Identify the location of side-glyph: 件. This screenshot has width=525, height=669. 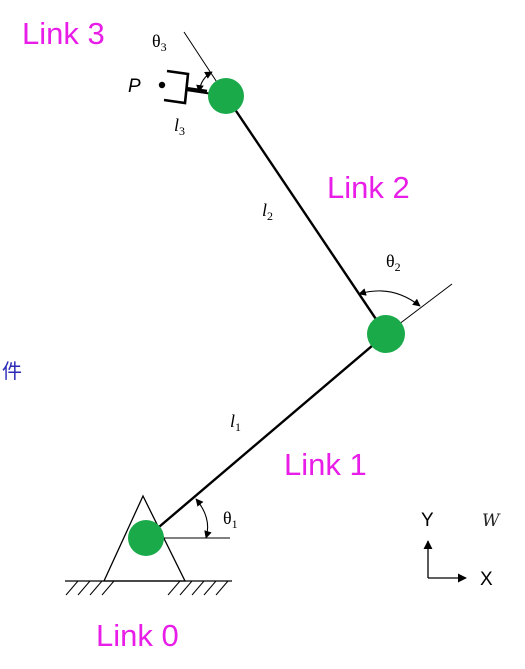
(12, 371).